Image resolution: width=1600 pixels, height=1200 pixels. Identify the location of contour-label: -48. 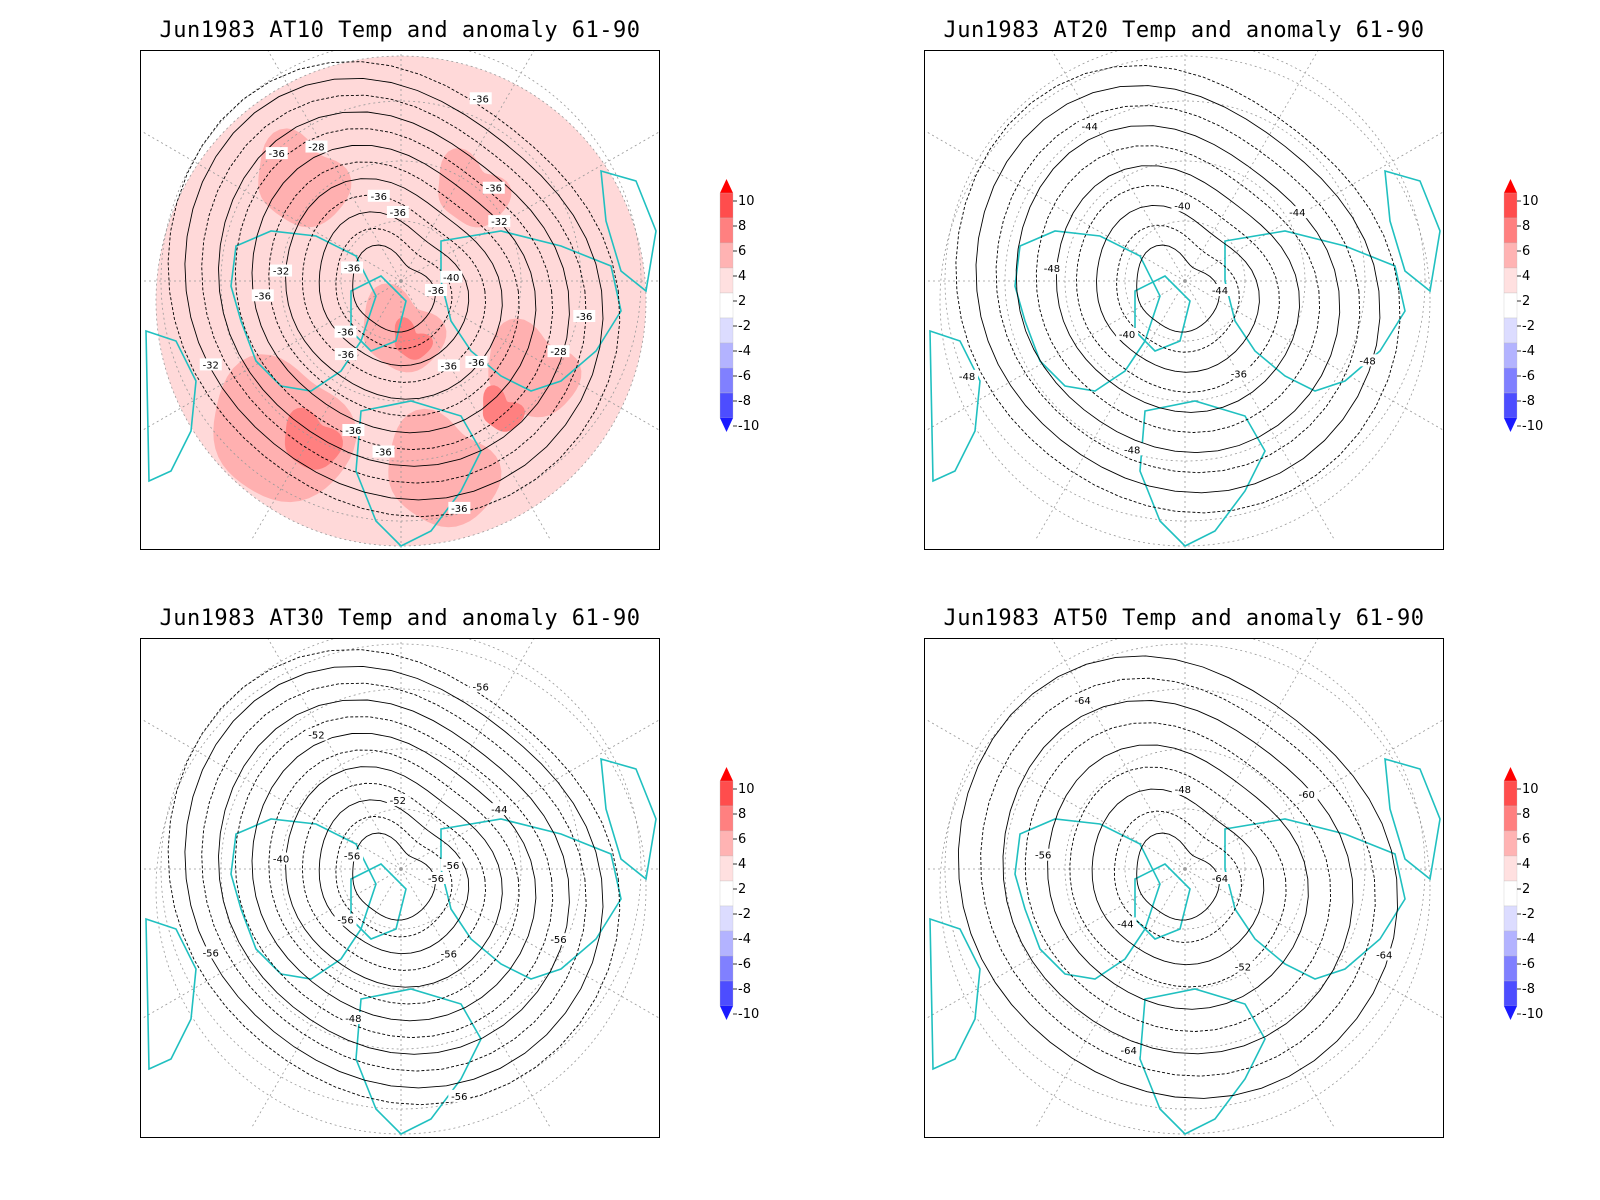
(1052, 269).